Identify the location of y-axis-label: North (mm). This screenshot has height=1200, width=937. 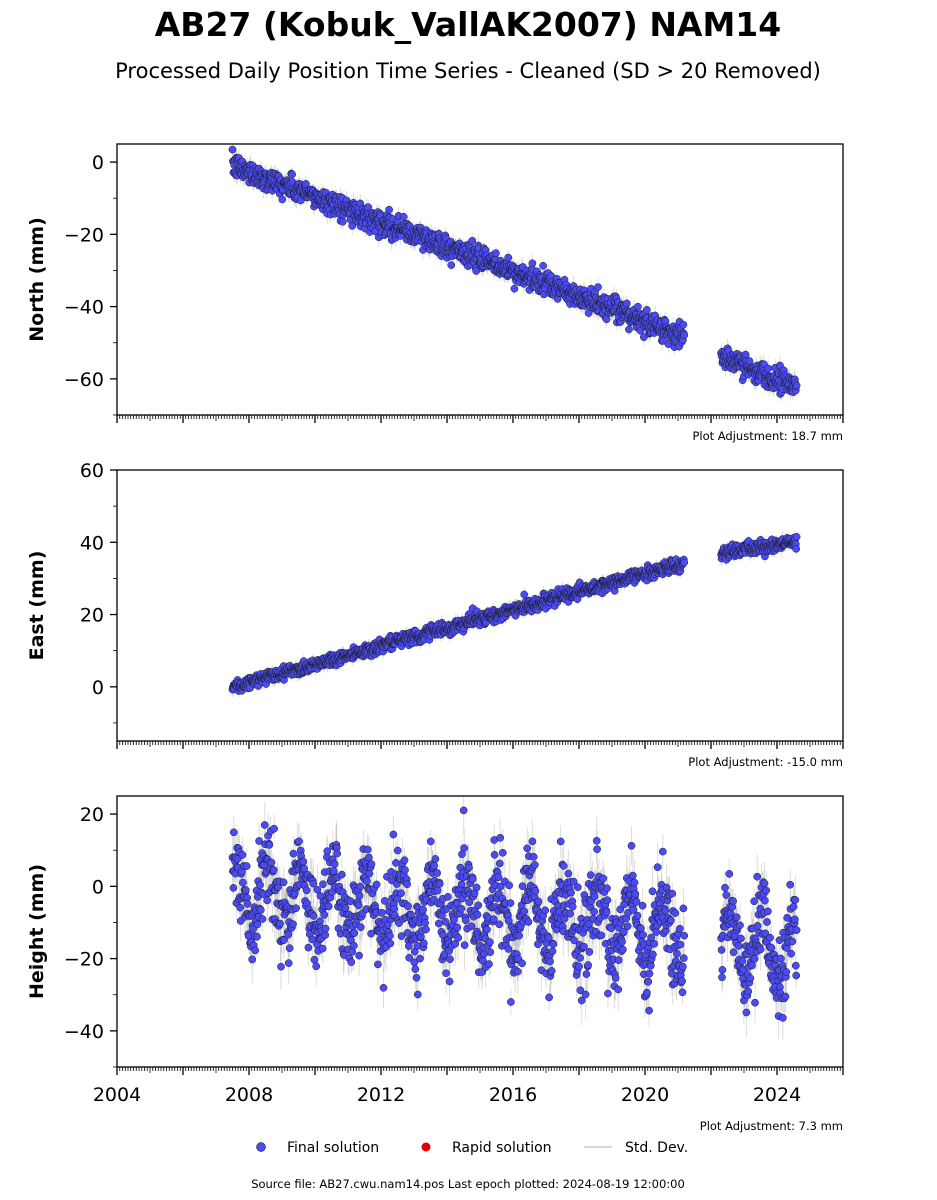
(37, 279).